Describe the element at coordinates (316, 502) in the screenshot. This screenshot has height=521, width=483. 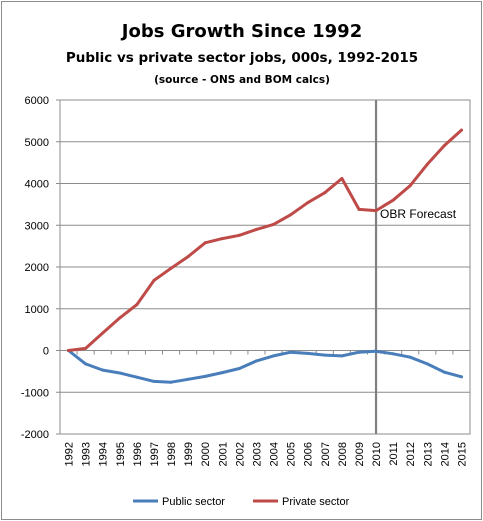
I see `legend-label-private-sector: Private sector` at that location.